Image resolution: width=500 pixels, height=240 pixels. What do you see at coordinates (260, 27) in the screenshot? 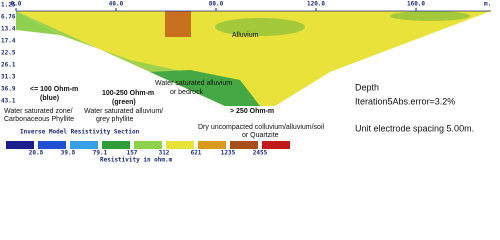
I see `section-alluvium` at bounding box center [260, 27].